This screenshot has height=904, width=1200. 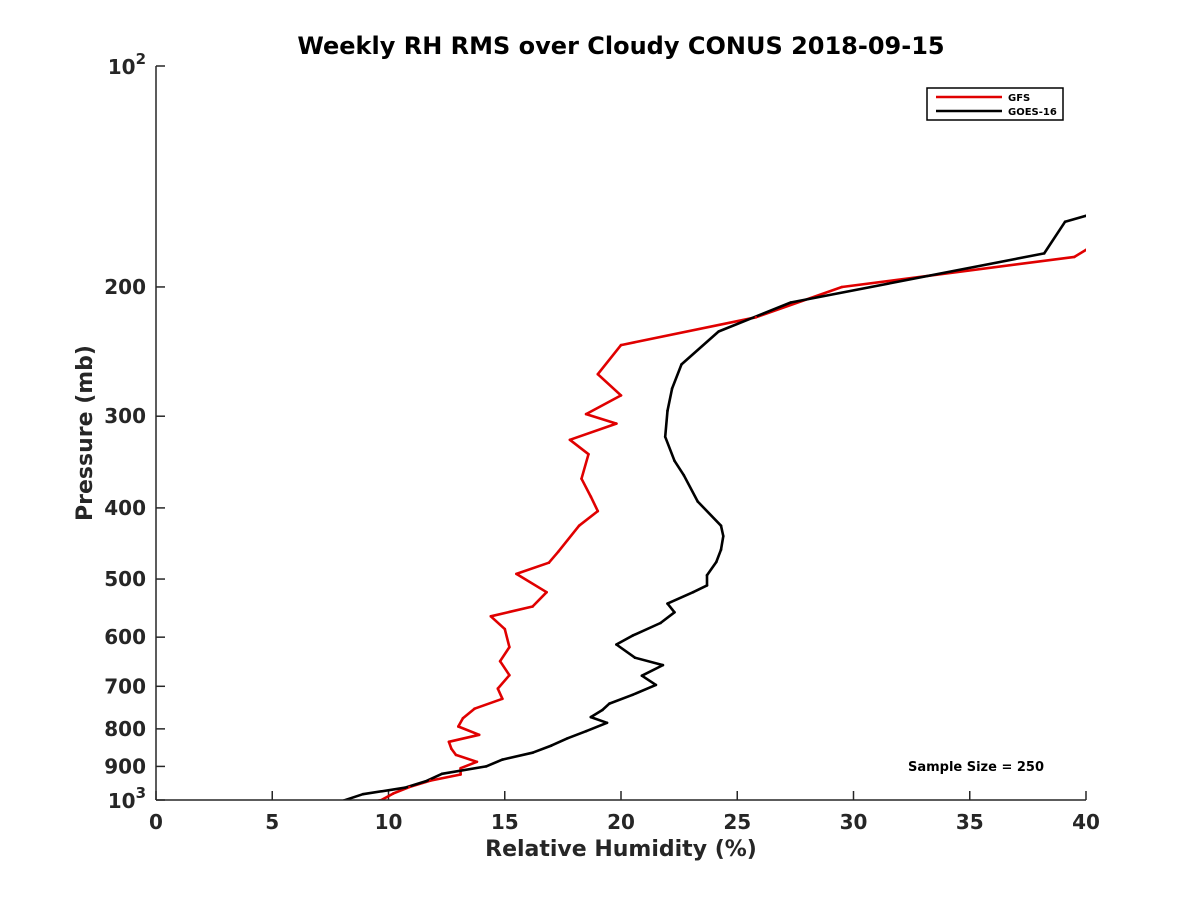 What do you see at coordinates (1032, 112) in the screenshot?
I see `legend-label-goes-16: GOES-16` at bounding box center [1032, 112].